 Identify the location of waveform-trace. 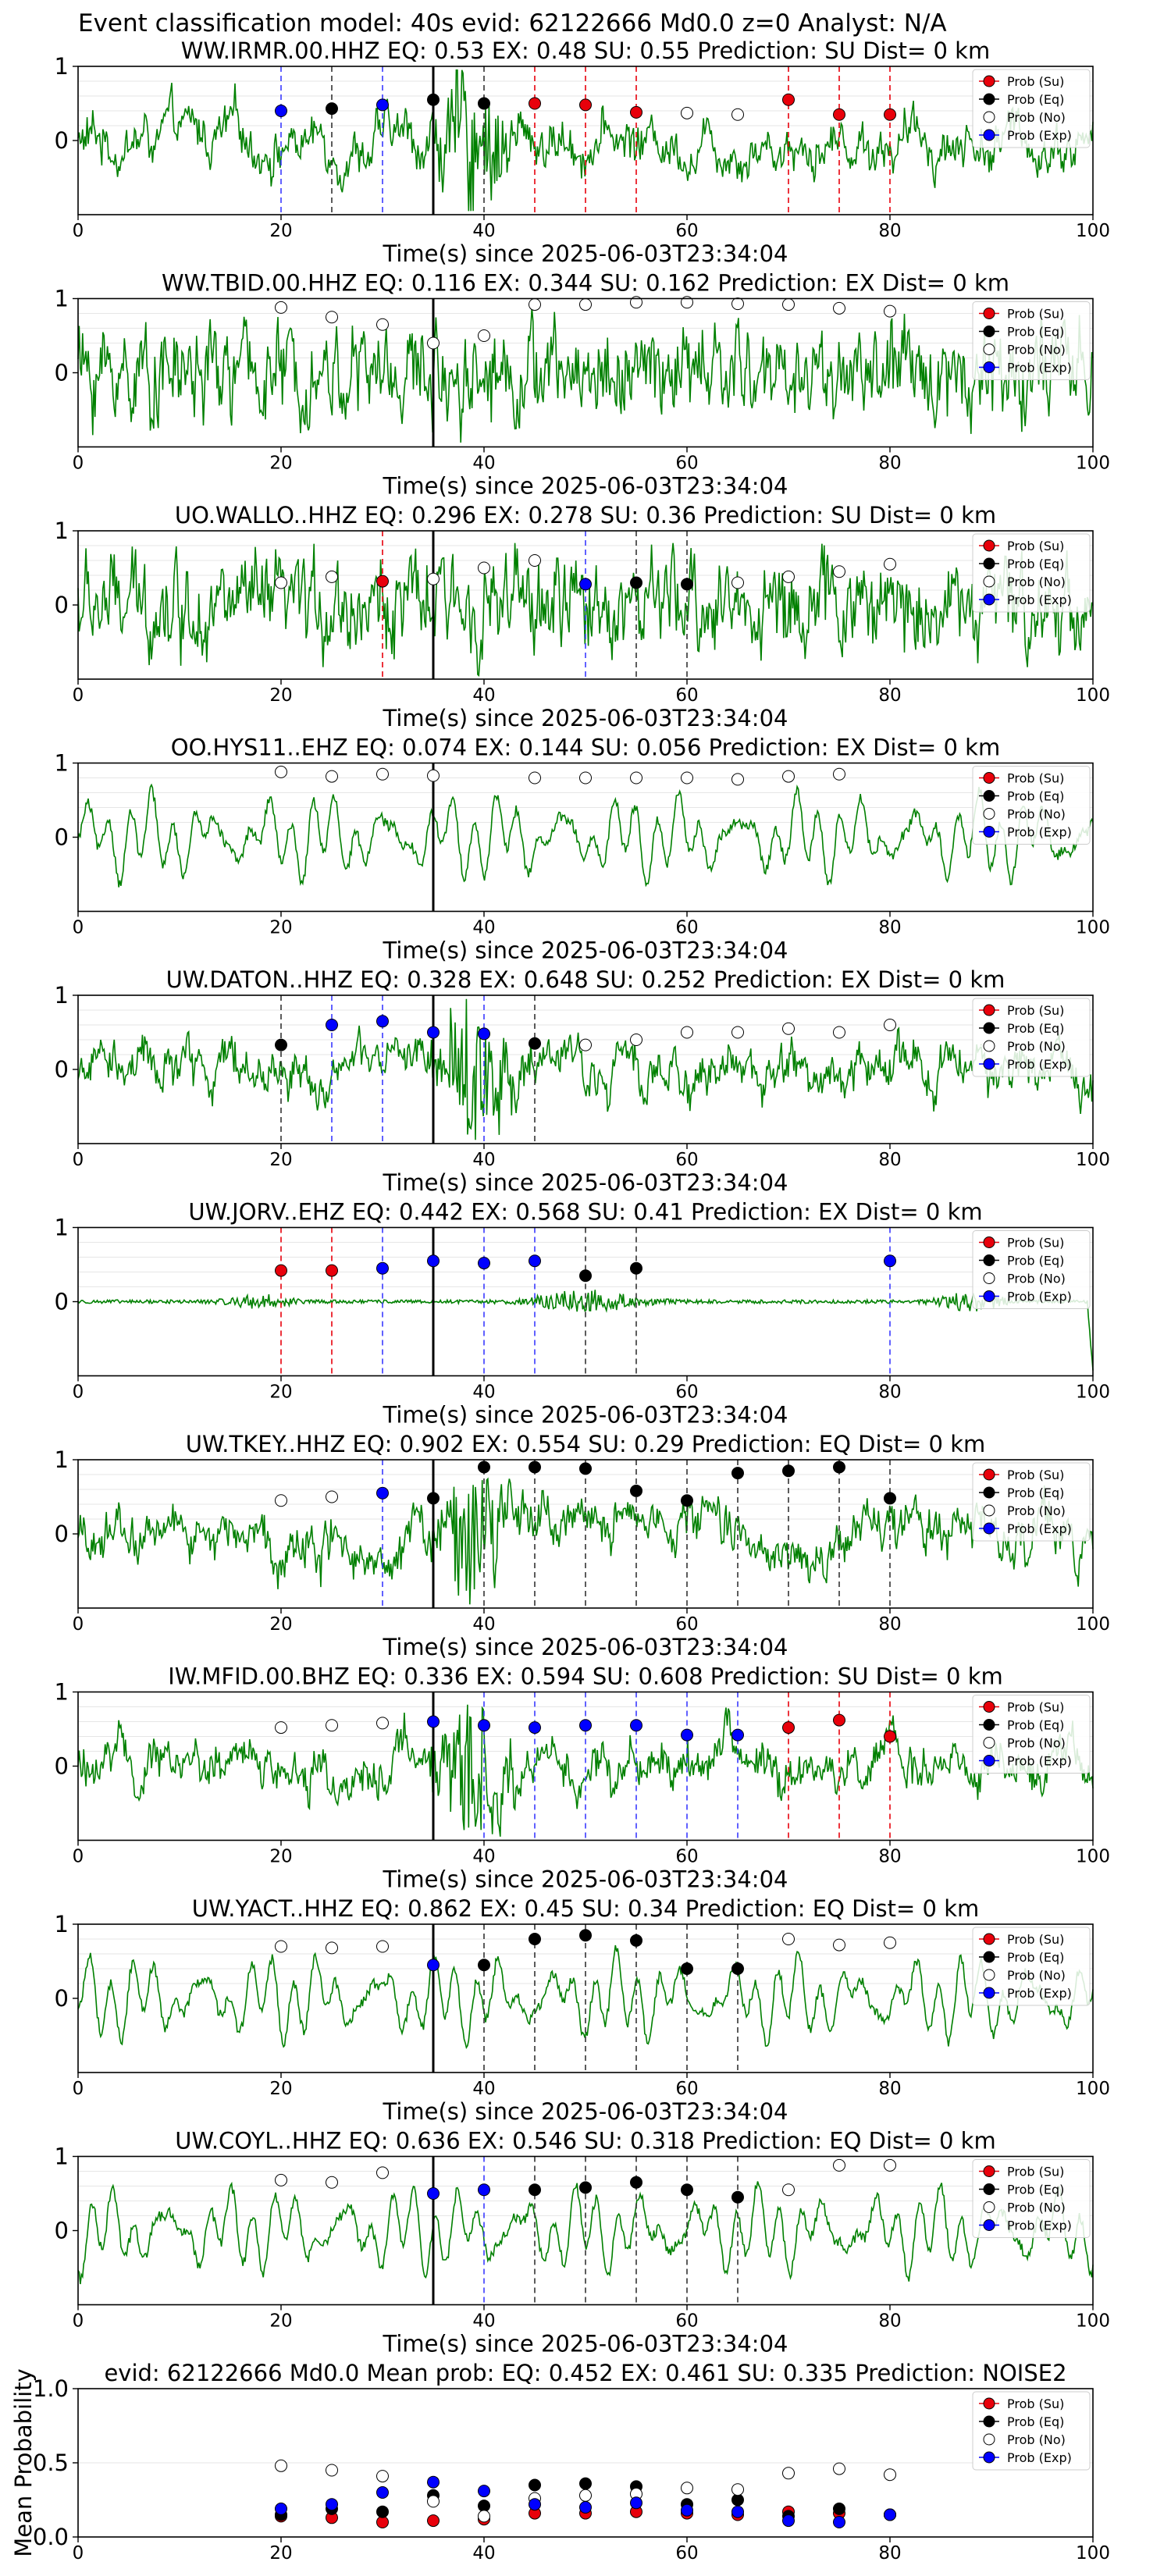
(585, 1330).